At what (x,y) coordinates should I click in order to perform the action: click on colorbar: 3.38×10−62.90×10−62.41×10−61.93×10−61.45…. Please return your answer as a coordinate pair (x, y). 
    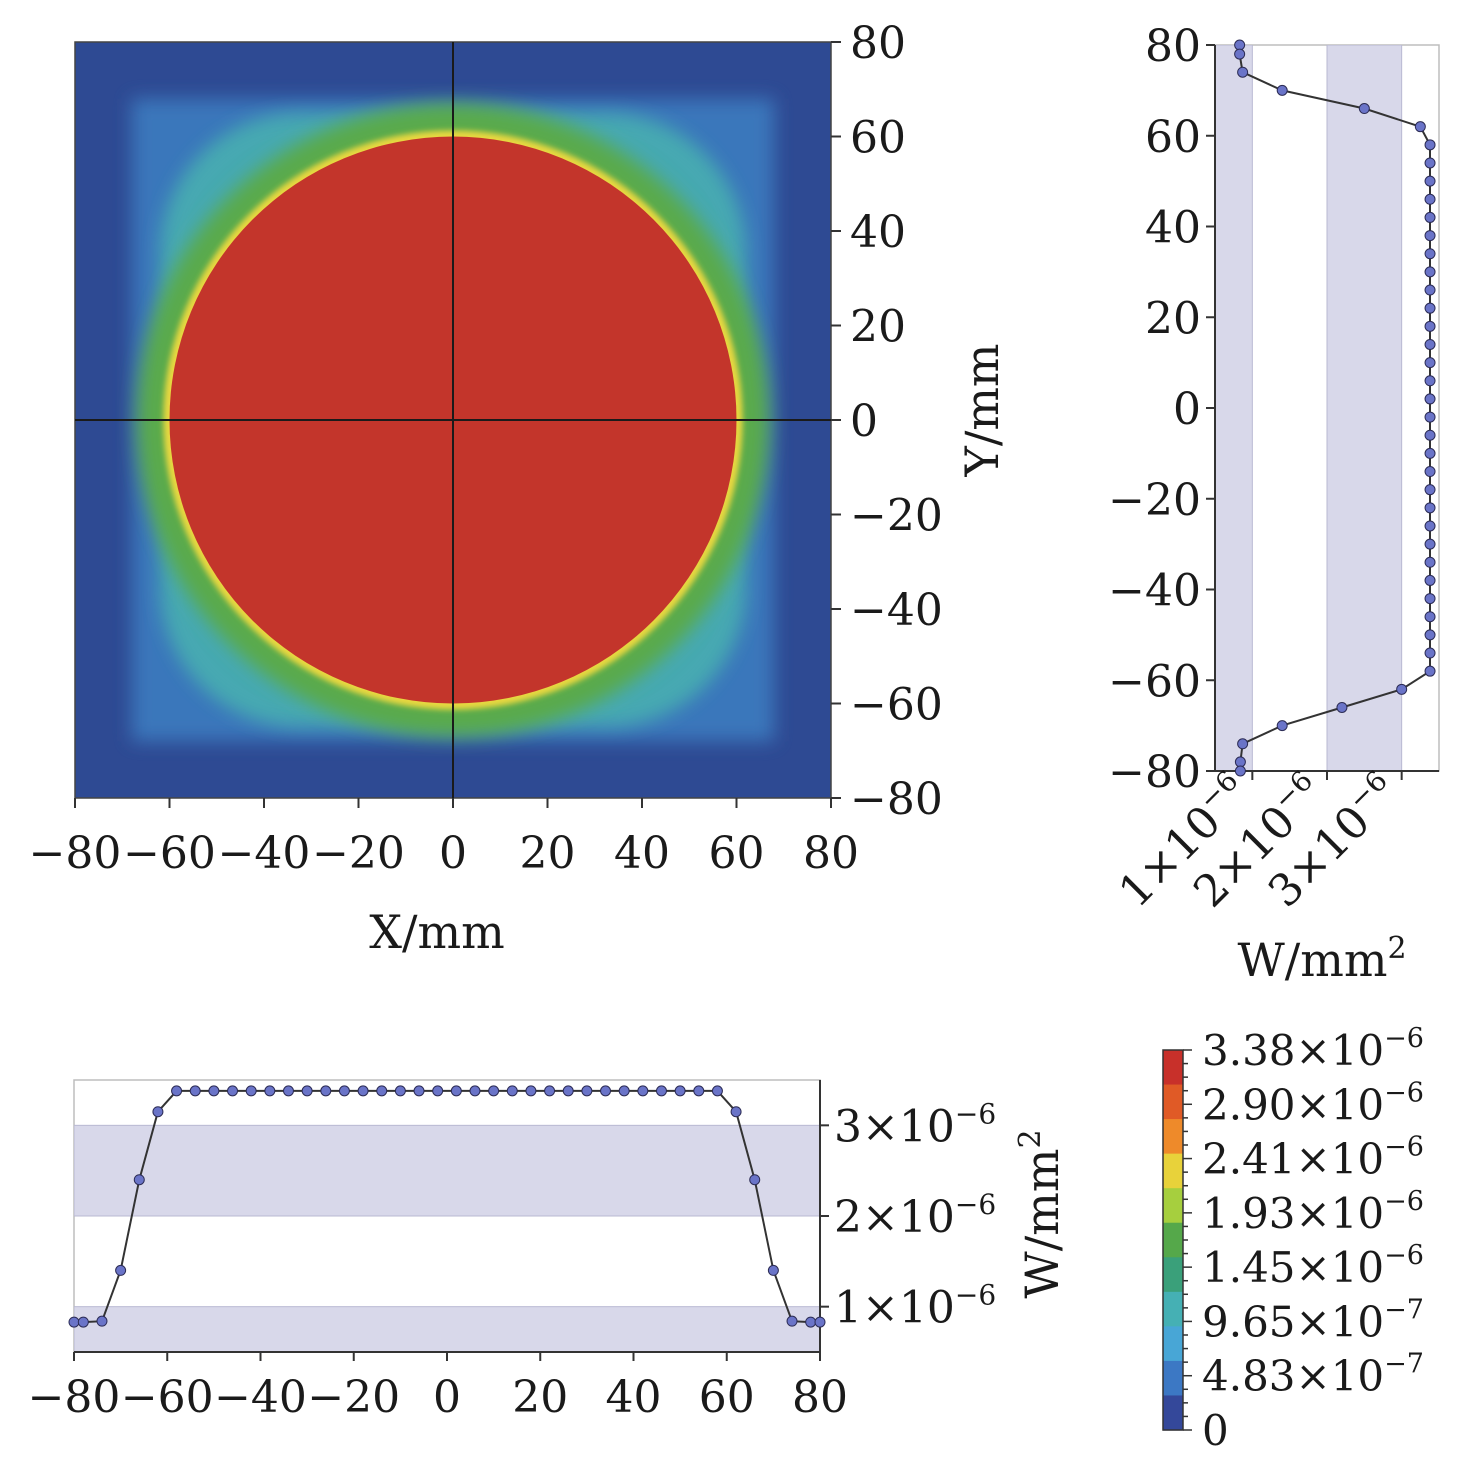
    Looking at the image, I should click on (1293, 1239).